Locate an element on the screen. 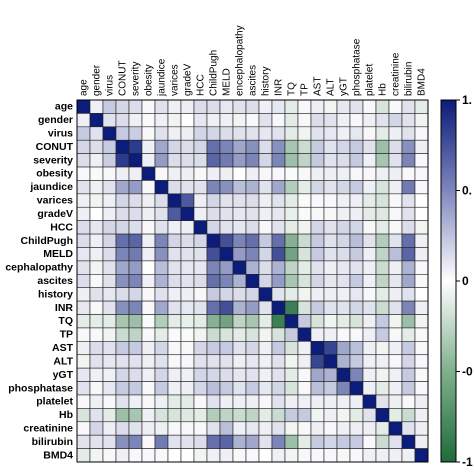  colorbar-ticks: 1. 0. 0 -0 -1 is located at coordinates (464, 281).